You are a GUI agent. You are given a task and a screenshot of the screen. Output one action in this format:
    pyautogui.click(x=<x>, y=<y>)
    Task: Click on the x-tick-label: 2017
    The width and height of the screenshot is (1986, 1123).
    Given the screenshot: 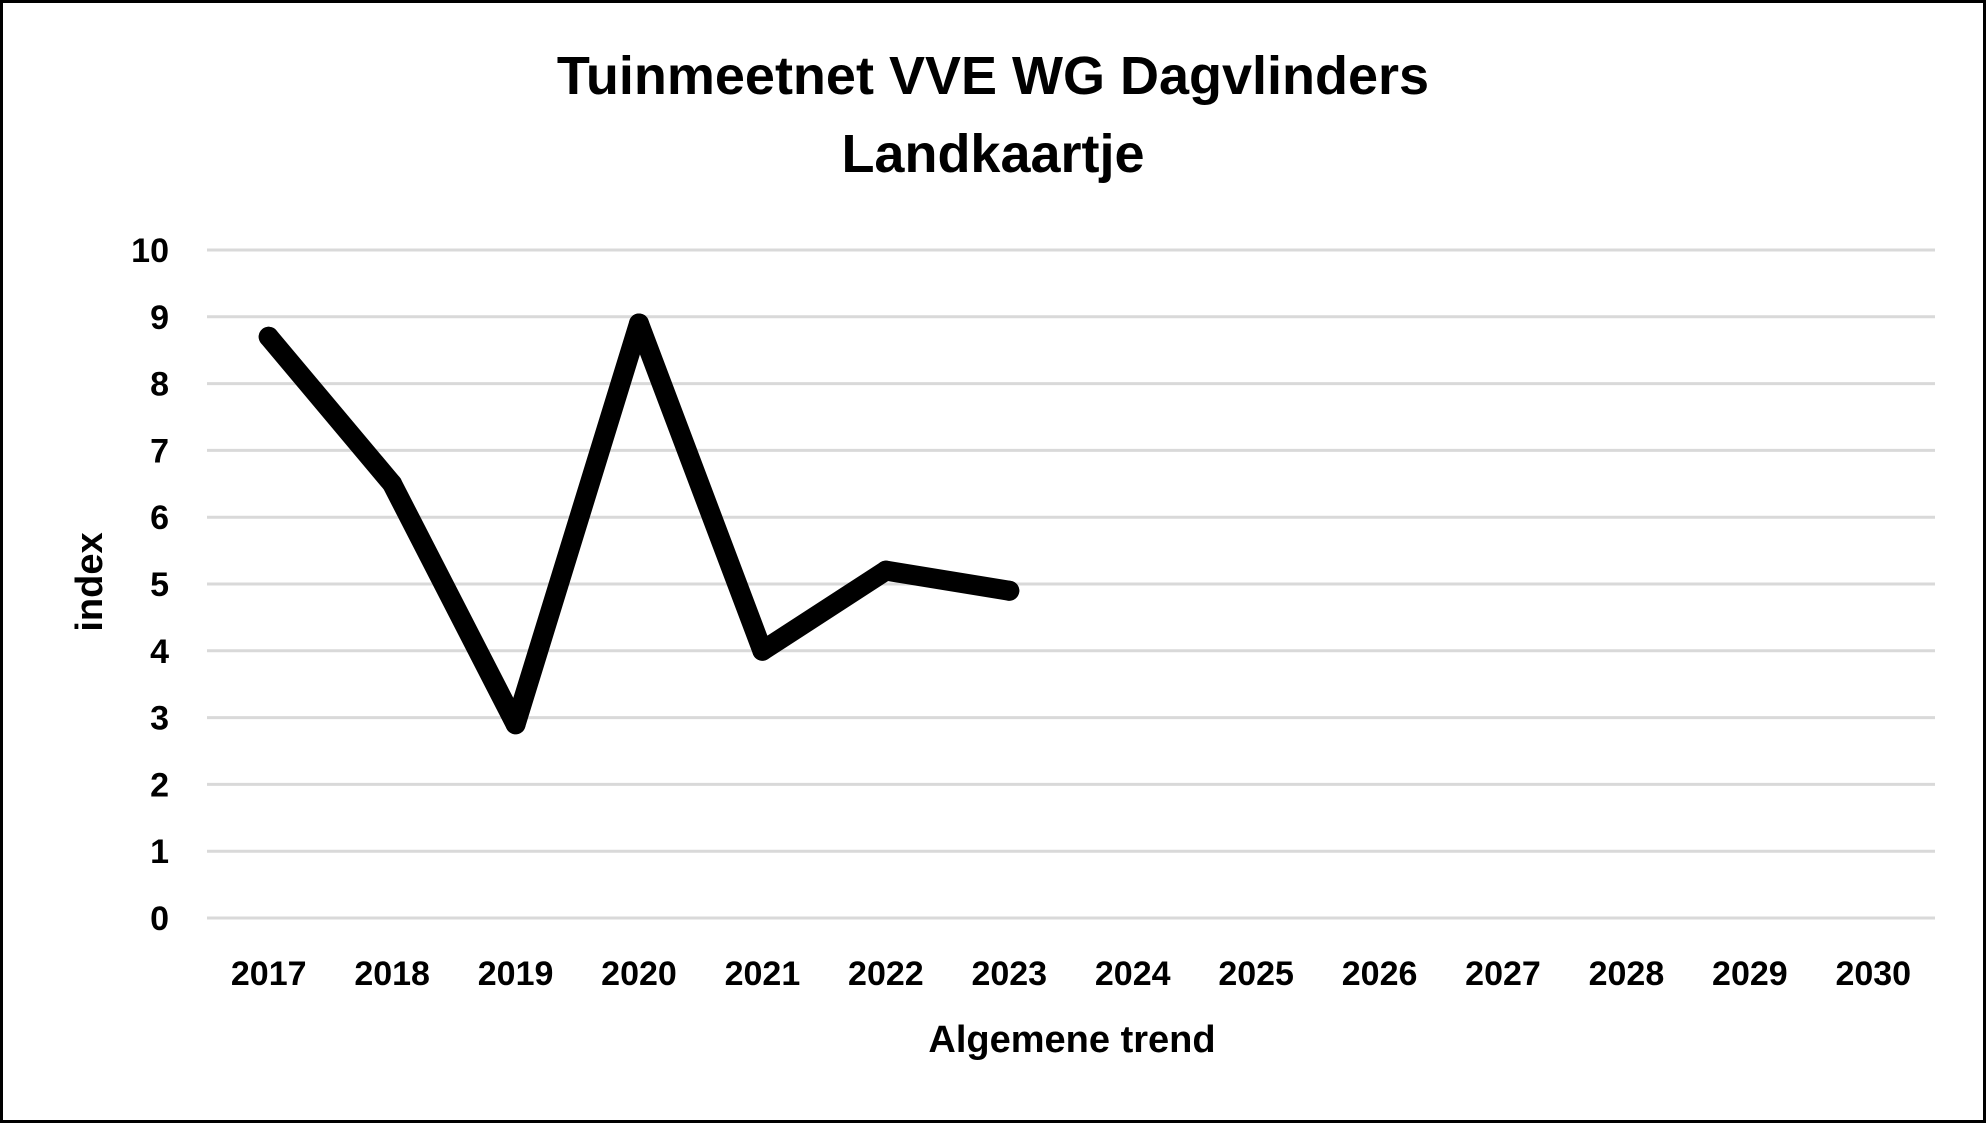 What is the action you would take?
    pyautogui.click(x=269, y=974)
    